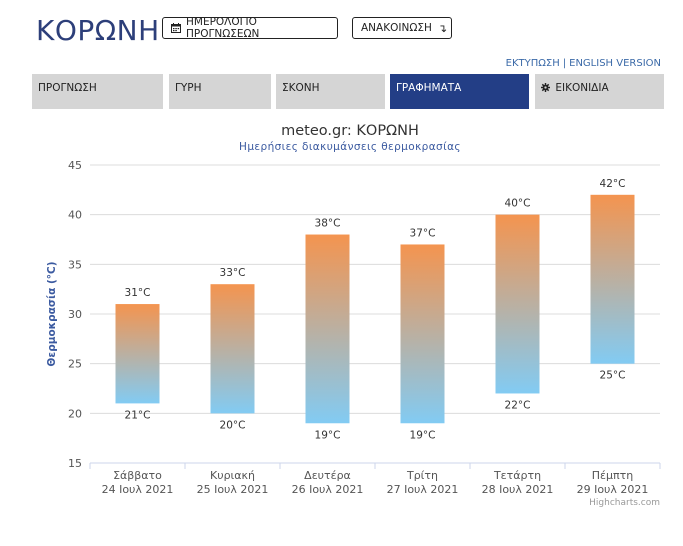  I want to click on high-temperature-label: 40°C, so click(518, 204).